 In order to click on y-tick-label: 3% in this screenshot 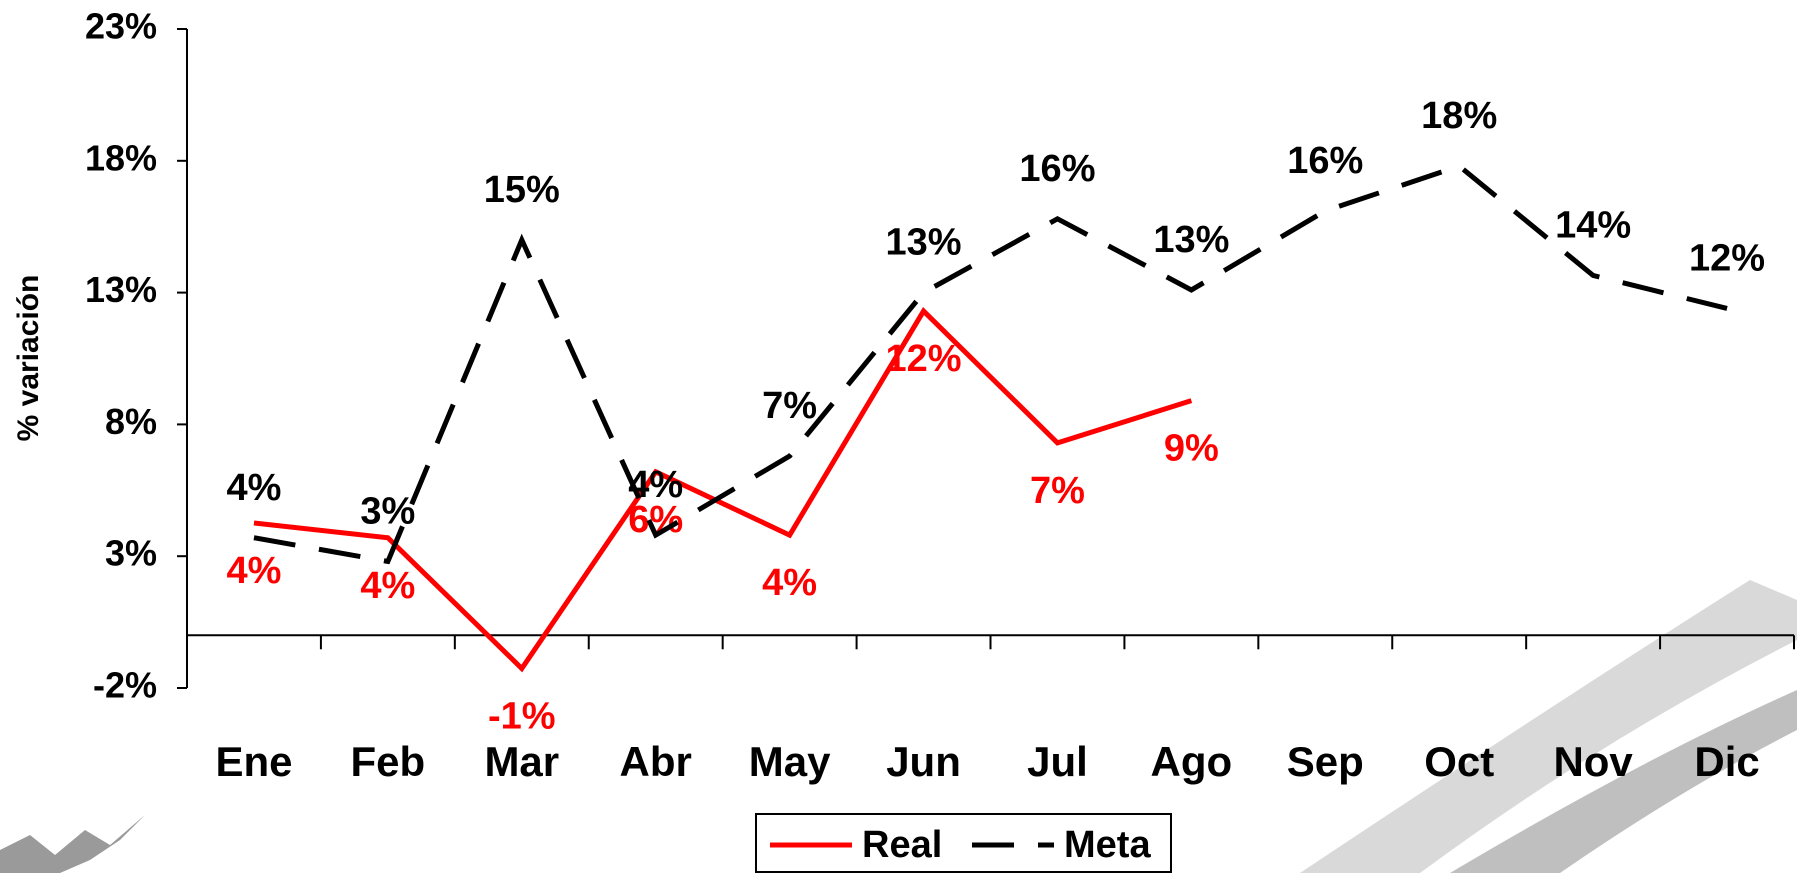, I will do `click(131, 553)`.